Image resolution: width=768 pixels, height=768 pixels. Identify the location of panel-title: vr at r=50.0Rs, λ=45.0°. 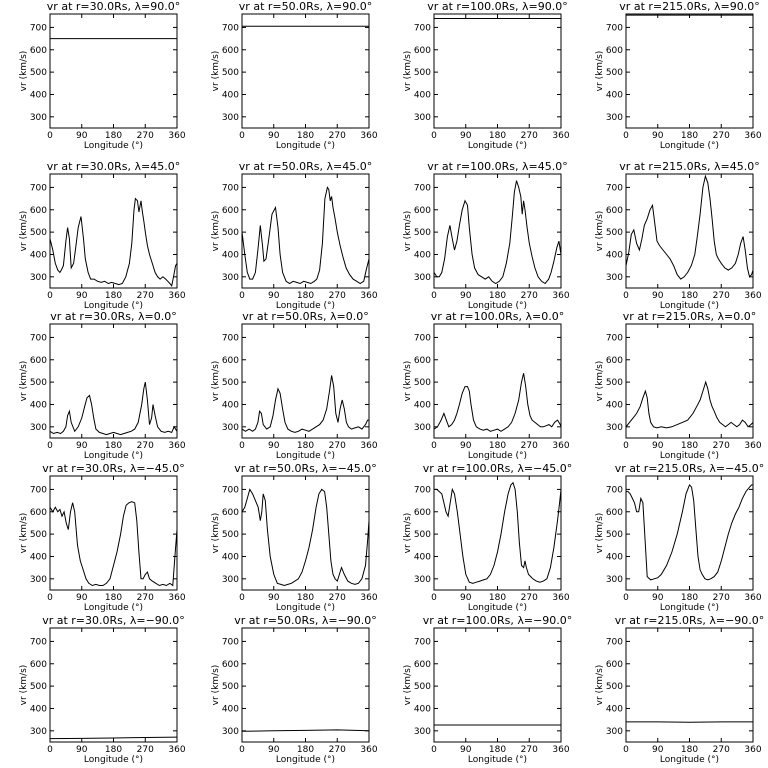
(305, 166).